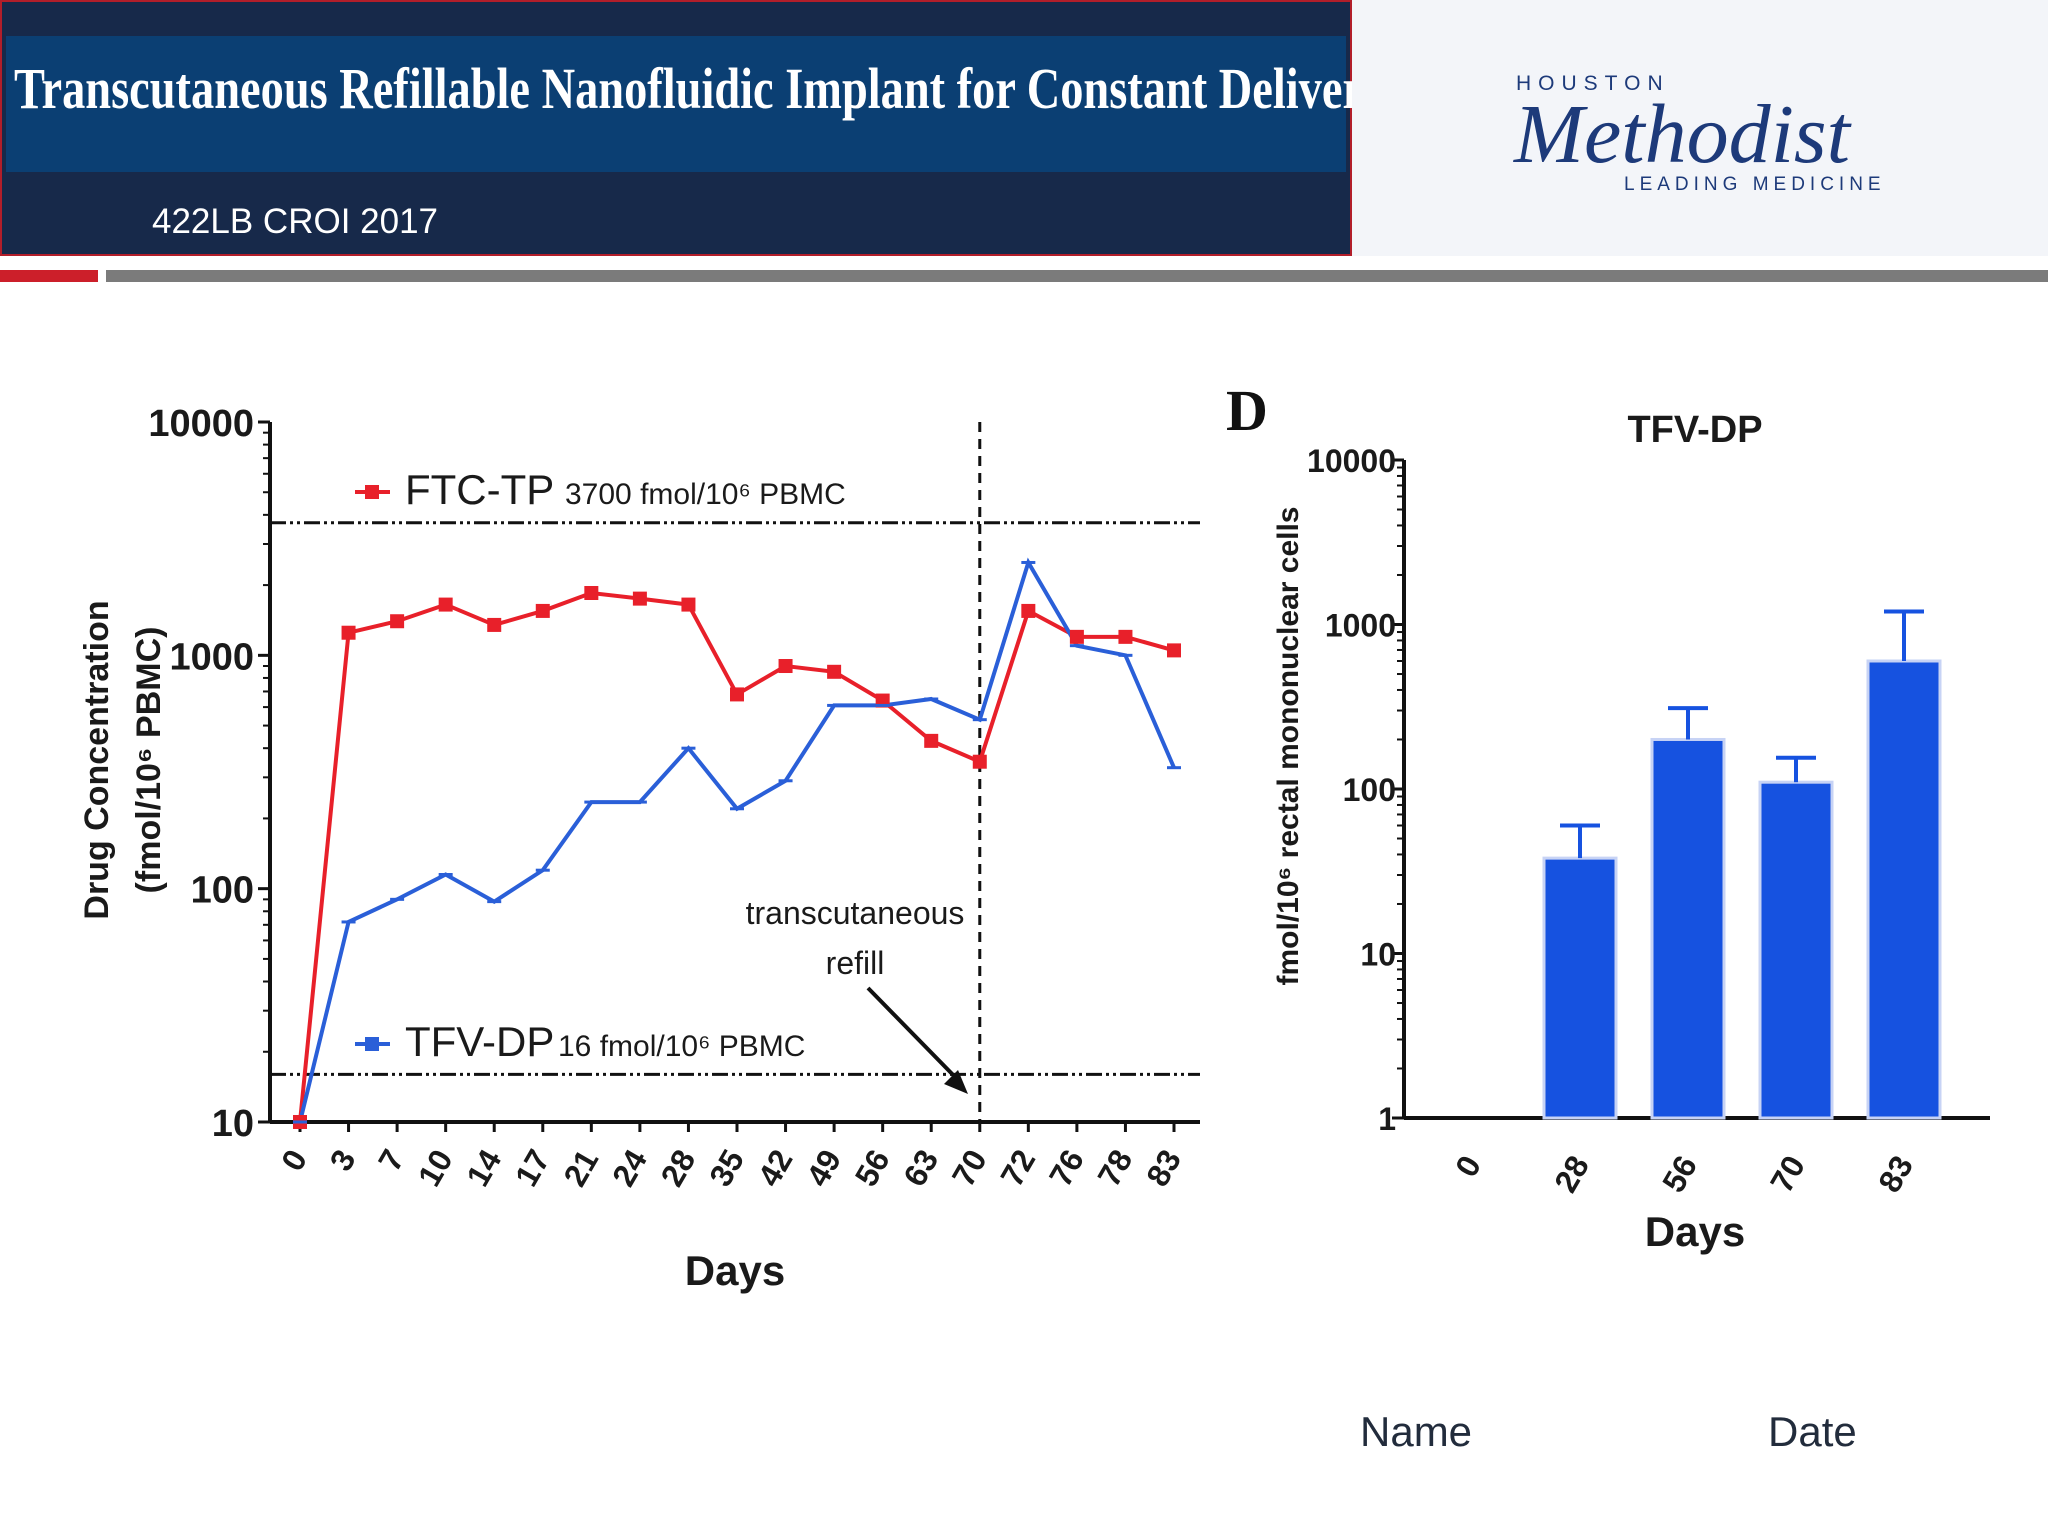 This screenshot has height=1536, width=2048. I want to click on ftc-legend-marker, so click(372, 492).